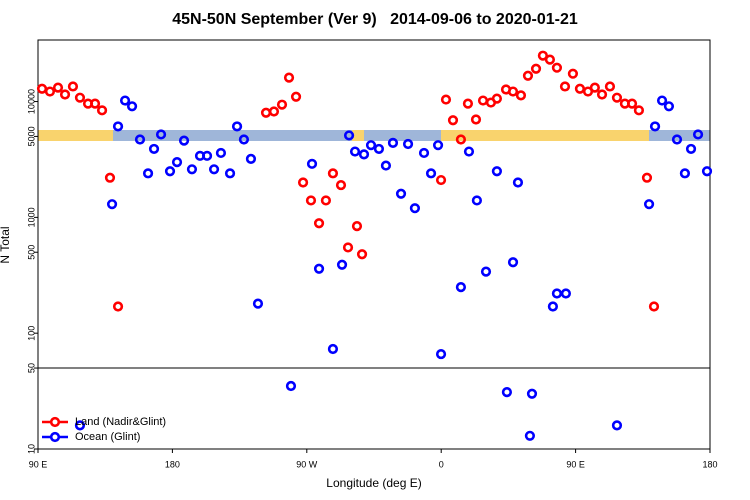 This screenshot has width=750, height=500. What do you see at coordinates (441, 464) in the screenshot?
I see `x-tick-label: 0` at bounding box center [441, 464].